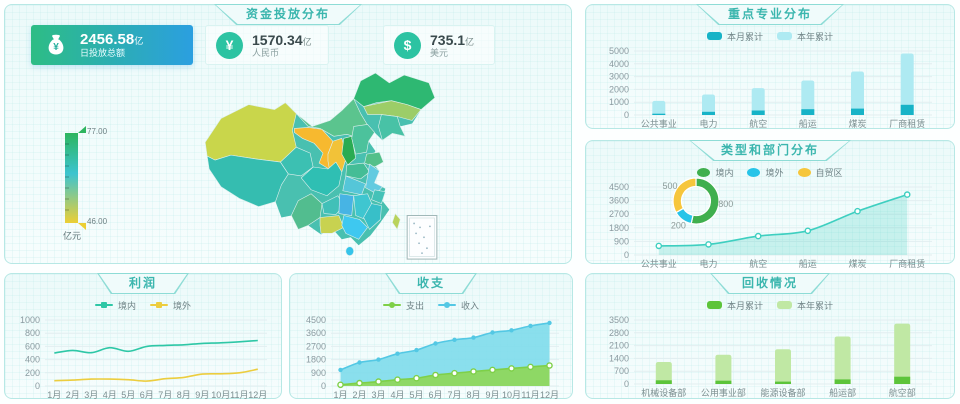 The height and width of the screenshot is (404, 960). Describe the element at coordinates (770, 305) in the screenshot. I see `legend-recovery: 本月累计 本年累计` at that location.